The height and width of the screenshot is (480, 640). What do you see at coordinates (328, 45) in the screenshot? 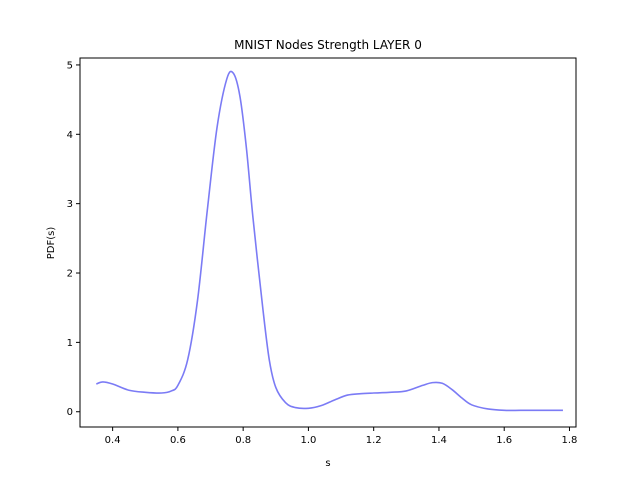
I see `chart-title: MNIST Nodes Strength LAYER 0` at bounding box center [328, 45].